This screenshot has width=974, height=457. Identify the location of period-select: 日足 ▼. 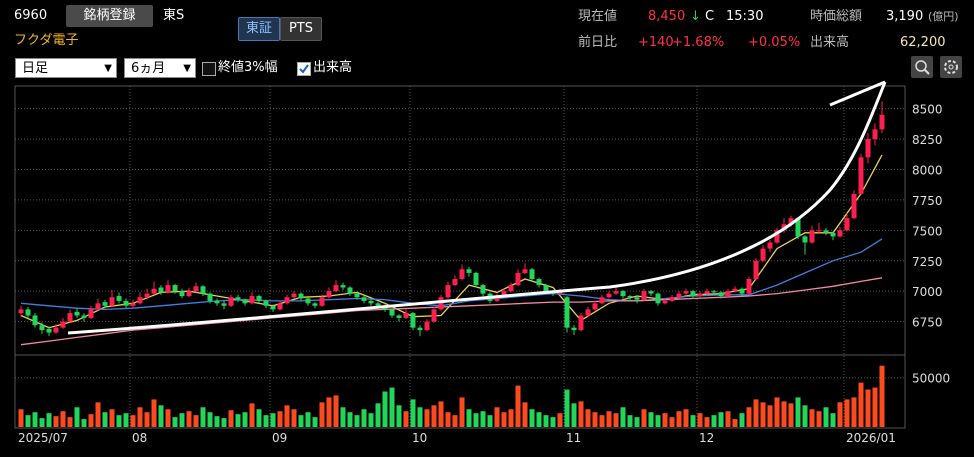
(66, 68).